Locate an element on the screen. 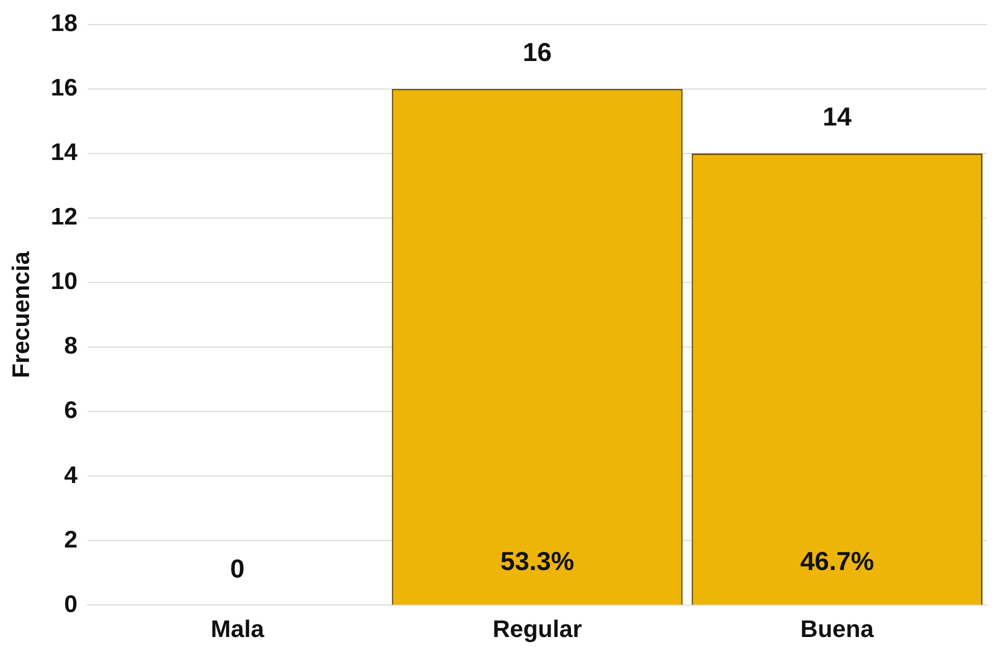 The width and height of the screenshot is (999, 652). annotation: 53.3% is located at coordinates (537, 561).